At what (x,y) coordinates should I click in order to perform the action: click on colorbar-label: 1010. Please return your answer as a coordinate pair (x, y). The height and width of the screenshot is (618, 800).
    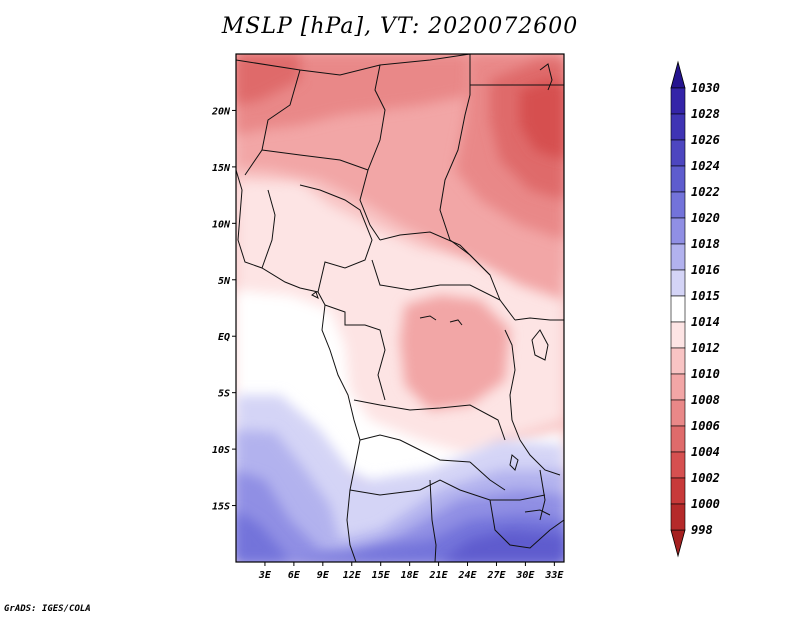
    Looking at the image, I should click on (705, 374).